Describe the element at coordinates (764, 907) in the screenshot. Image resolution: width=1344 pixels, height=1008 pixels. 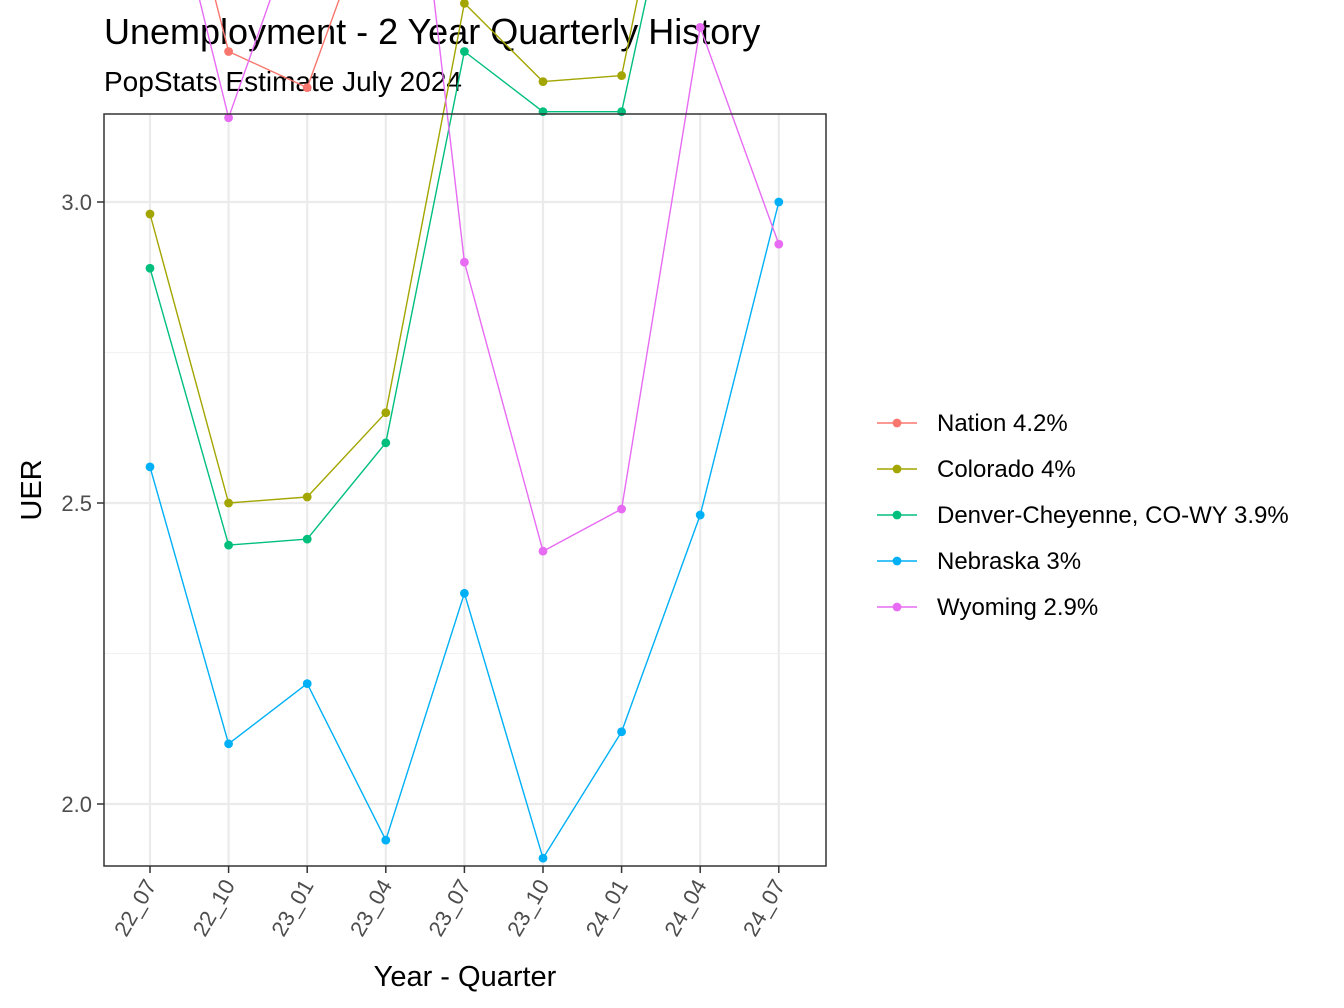
I see `x-tick-label: 24_07` at that location.